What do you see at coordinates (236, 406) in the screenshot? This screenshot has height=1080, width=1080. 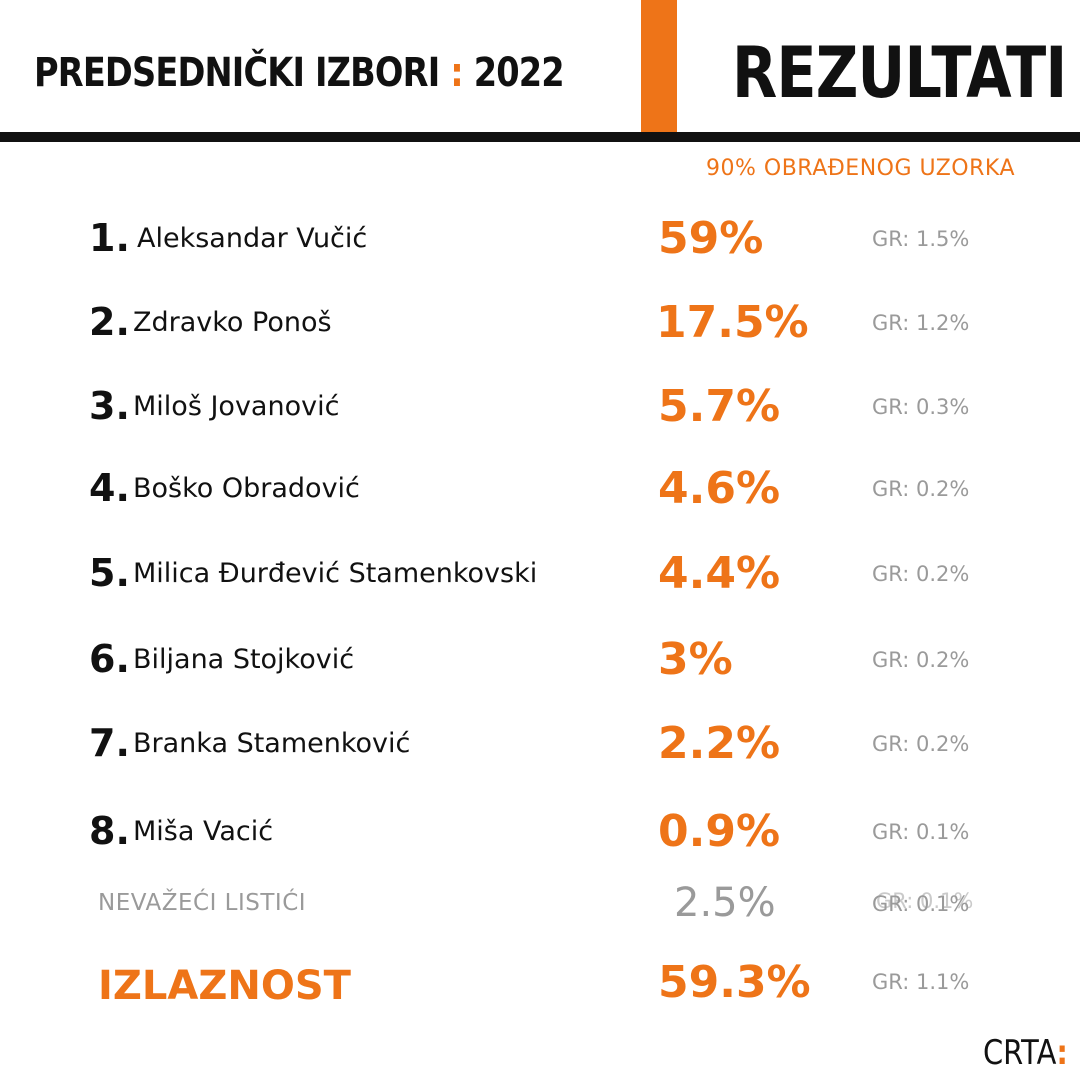 I see `candidate-name: Miloš Jovanović` at bounding box center [236, 406].